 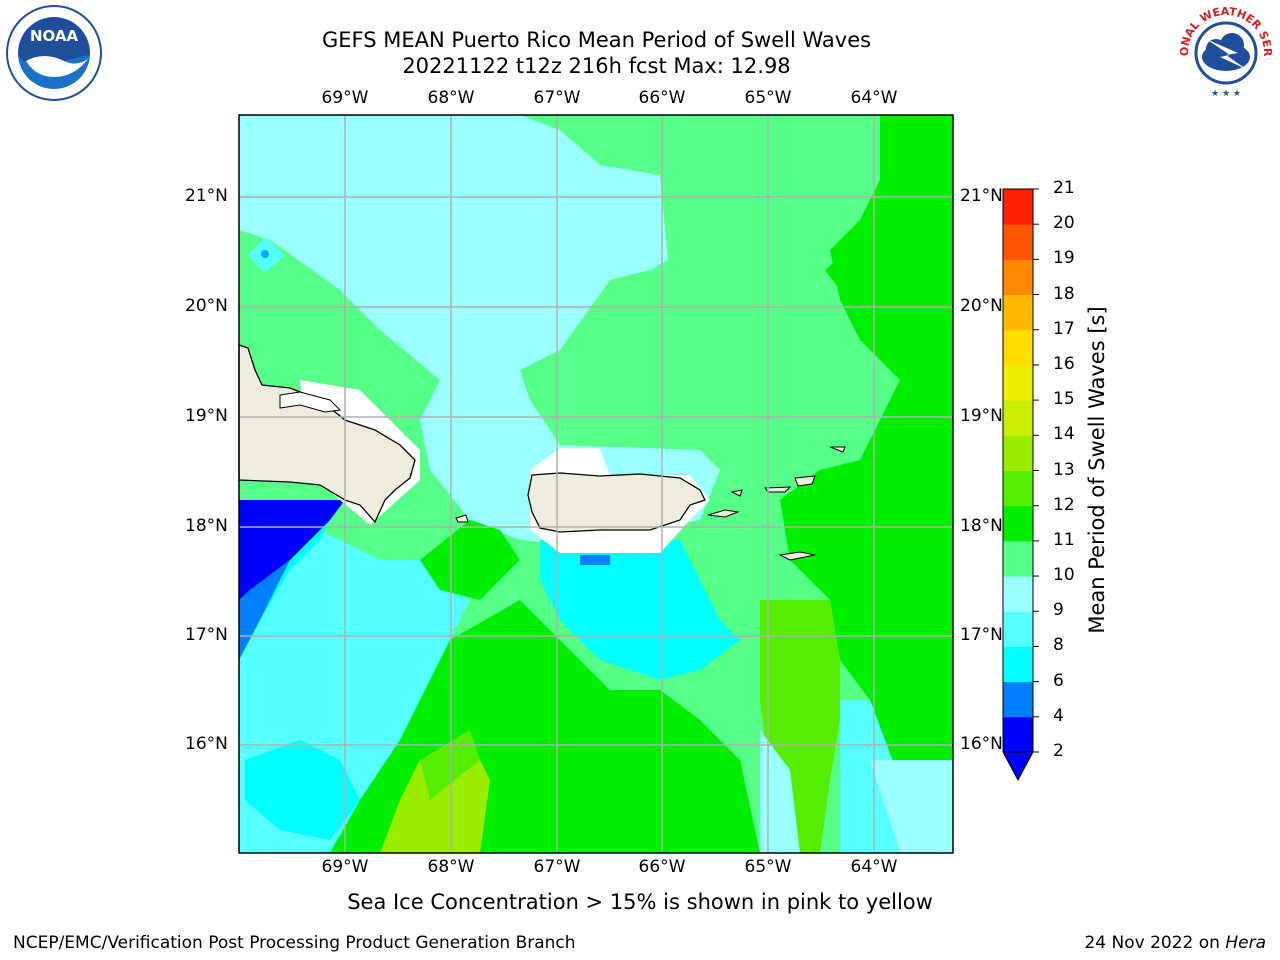 What do you see at coordinates (451, 867) in the screenshot?
I see `lon-label-bottom: 68°W` at bounding box center [451, 867].